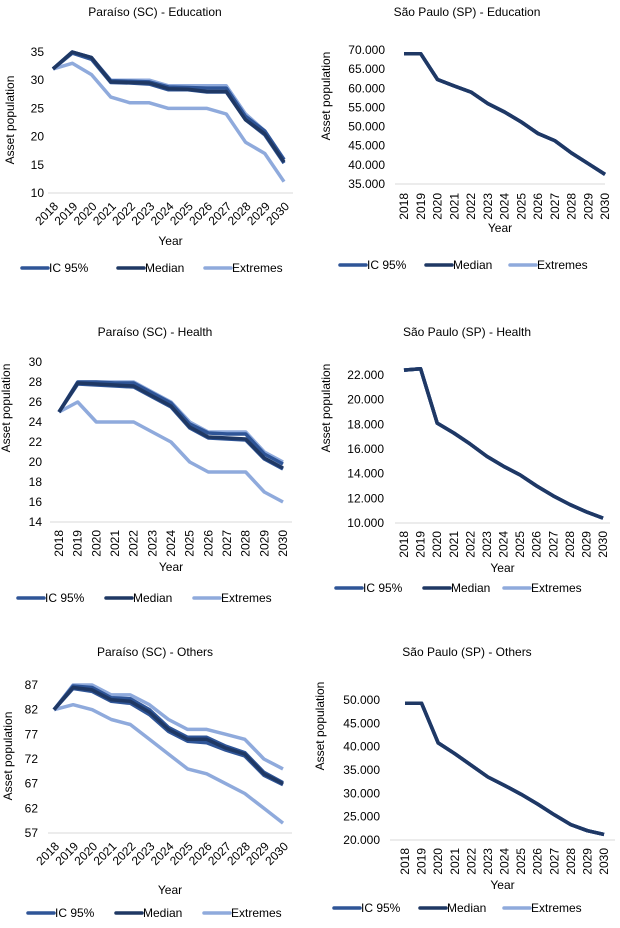  What do you see at coordinates (365, 523) in the screenshot?
I see `y-tick-label: 10.000` at bounding box center [365, 523].